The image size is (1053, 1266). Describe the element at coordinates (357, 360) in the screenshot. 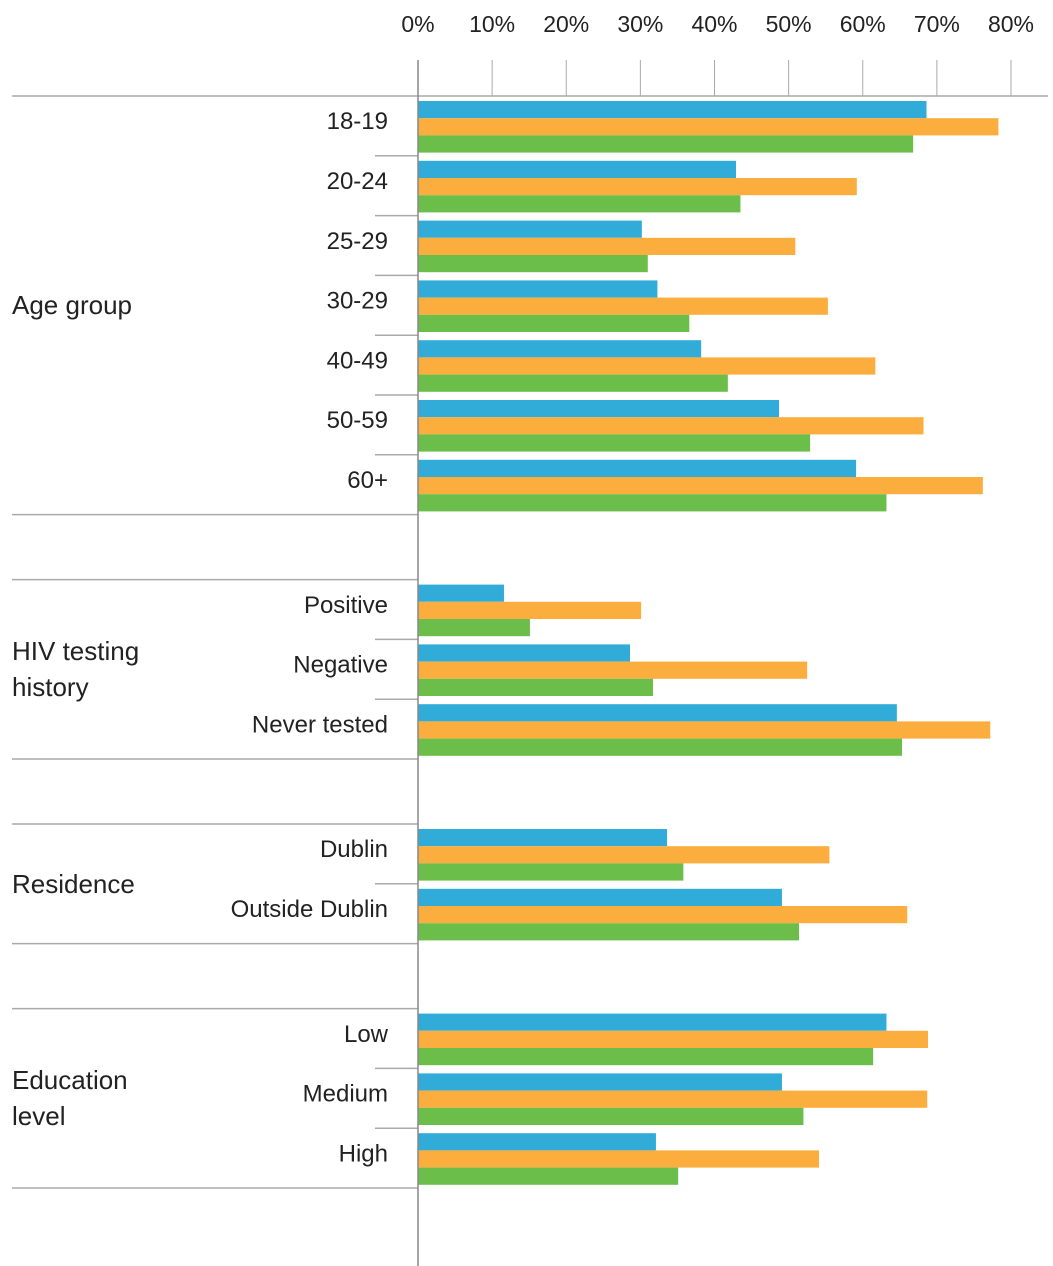

I see `category-label: 40-49` at that location.